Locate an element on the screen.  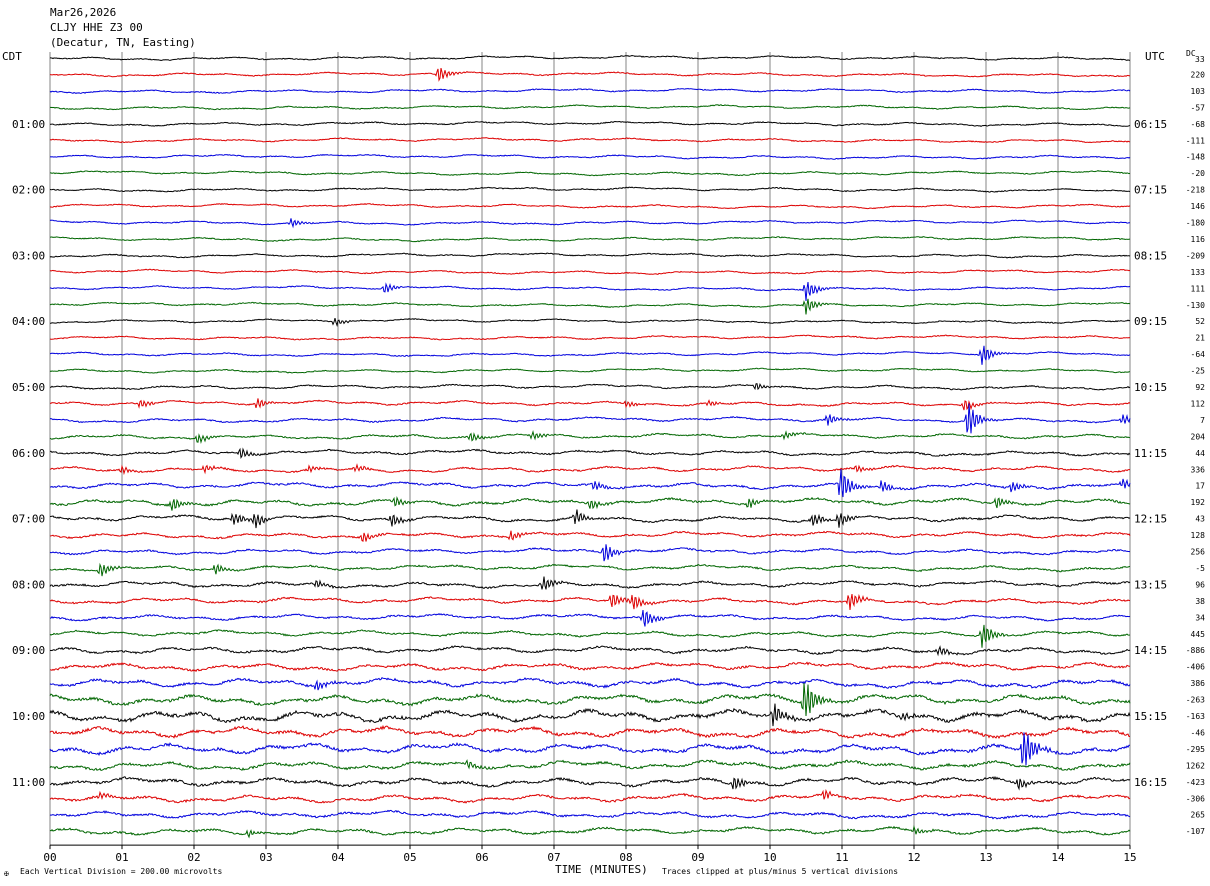
left-time-label: 04:00 is located at coordinates (28, 321).